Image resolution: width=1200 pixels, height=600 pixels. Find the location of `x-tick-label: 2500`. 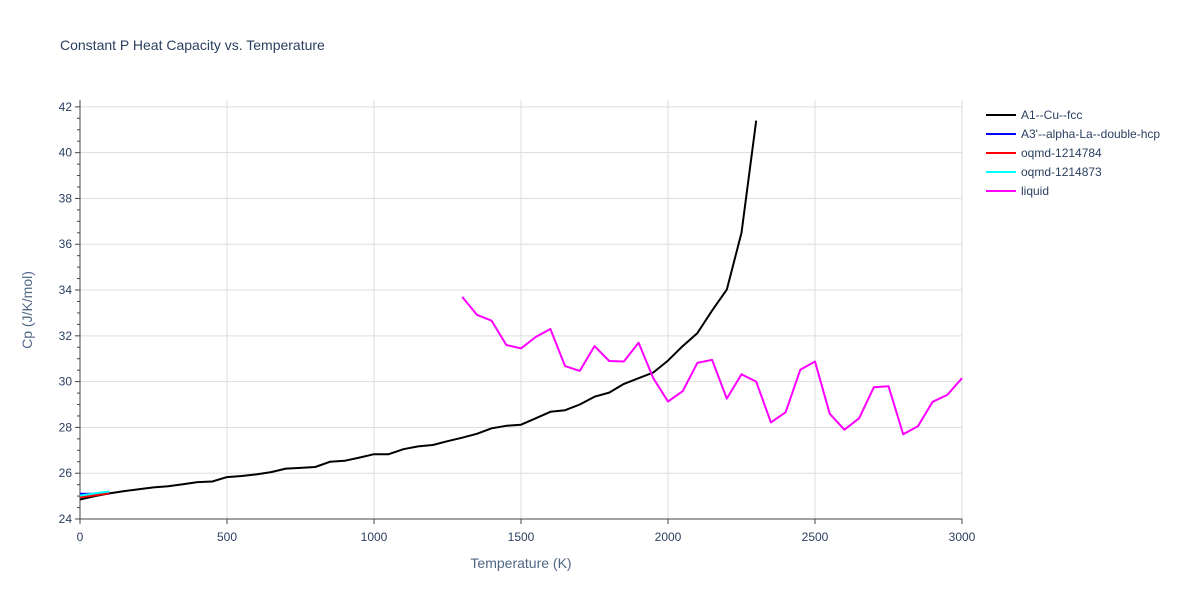

x-tick-label: 2500 is located at coordinates (815, 537).